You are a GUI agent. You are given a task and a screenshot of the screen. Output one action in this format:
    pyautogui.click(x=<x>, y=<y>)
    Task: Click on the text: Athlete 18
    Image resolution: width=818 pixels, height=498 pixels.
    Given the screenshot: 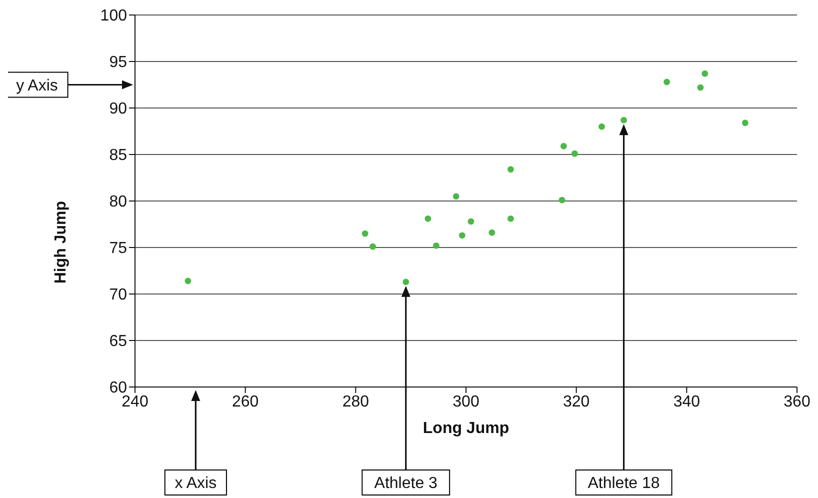 What is the action you would take?
    pyautogui.click(x=624, y=483)
    